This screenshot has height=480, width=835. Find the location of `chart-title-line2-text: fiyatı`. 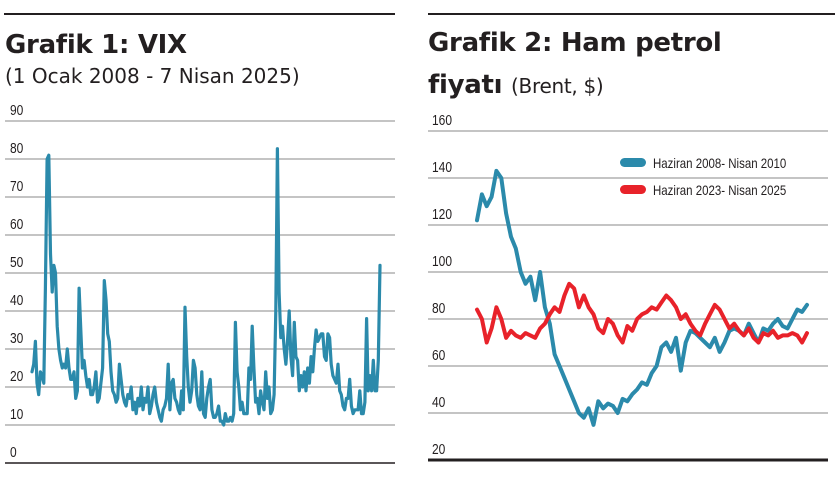

chart-title-line2-text: fiyatı is located at coordinates (465, 85).